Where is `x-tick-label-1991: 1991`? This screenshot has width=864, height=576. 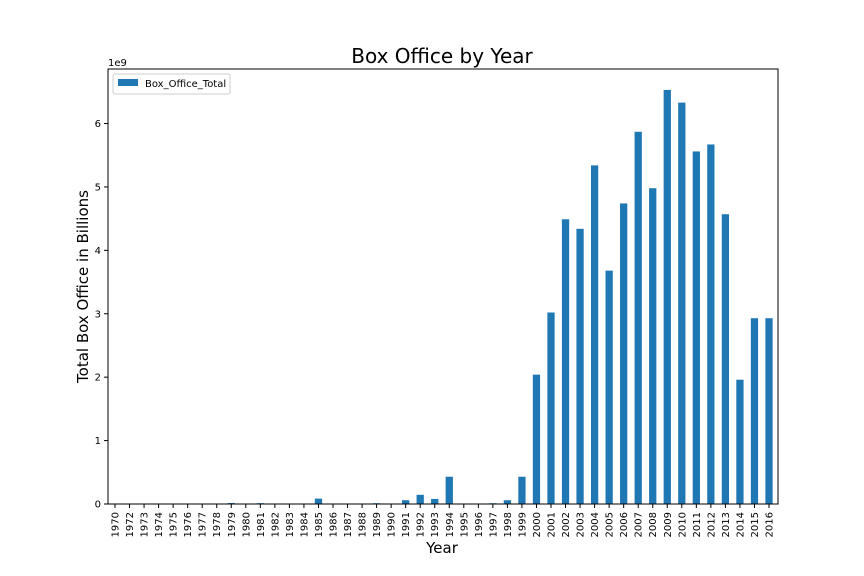 x-tick-label-1991: 1991 is located at coordinates (406, 524).